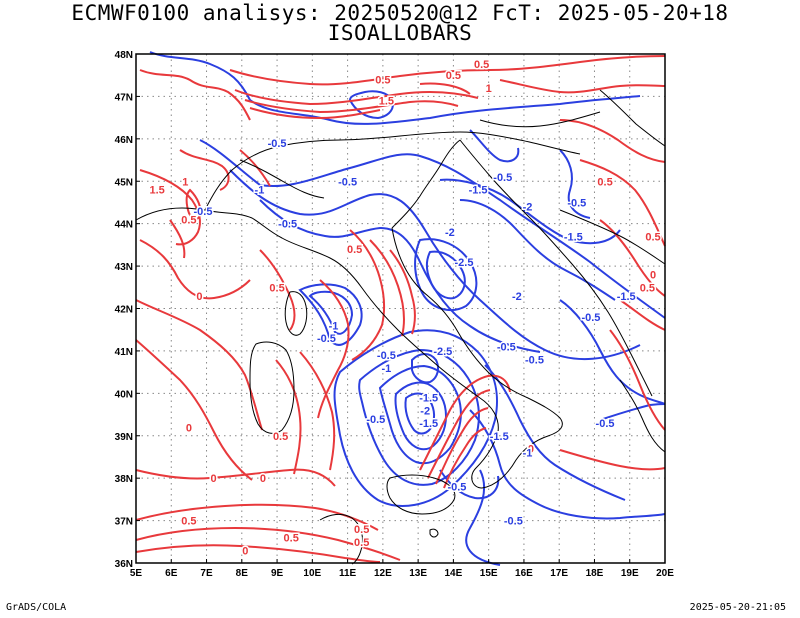 The image size is (800, 618). What do you see at coordinates (524, 573) in the screenshot?
I see `lon-tick-label: 16E` at bounding box center [524, 573].